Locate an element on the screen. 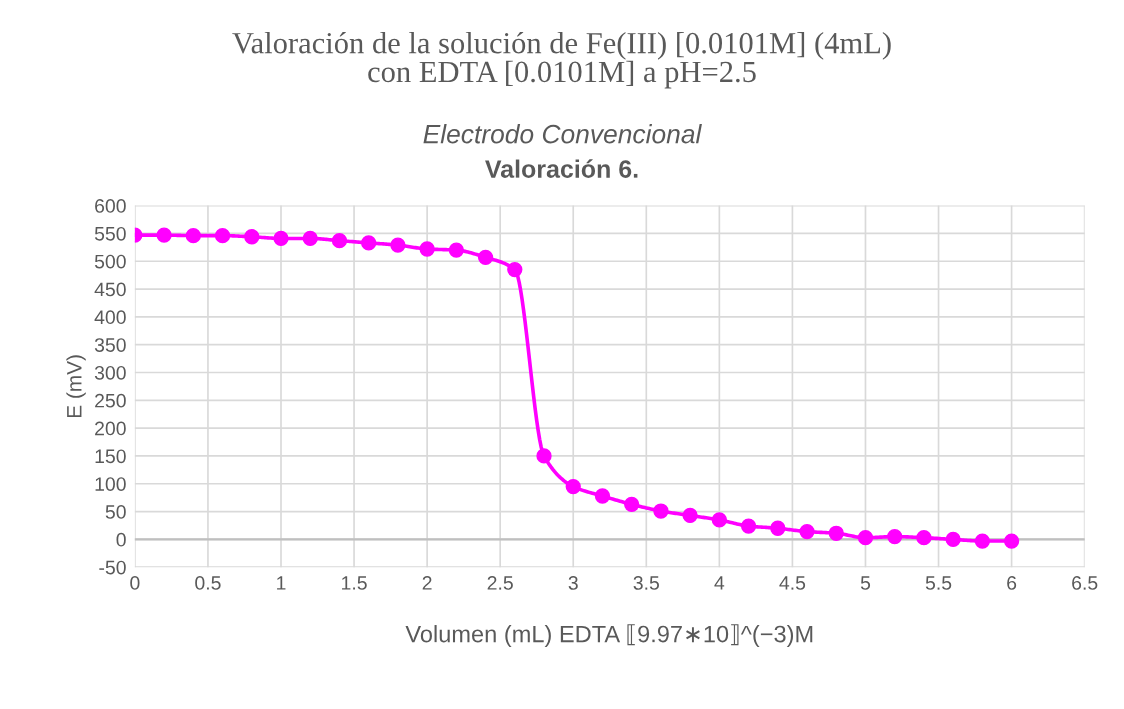  x-tick-label: 3.5 is located at coordinates (646, 583).